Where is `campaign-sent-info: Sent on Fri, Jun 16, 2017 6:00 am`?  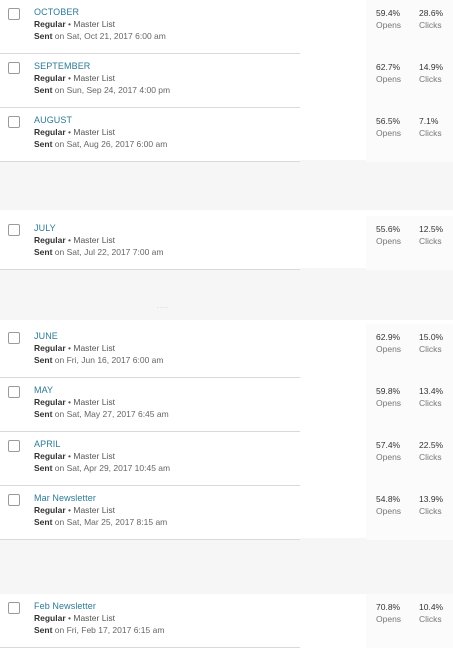
campaign-sent-info: Sent on Fri, Jun 16, 2017 6:00 am is located at coordinates (98, 360).